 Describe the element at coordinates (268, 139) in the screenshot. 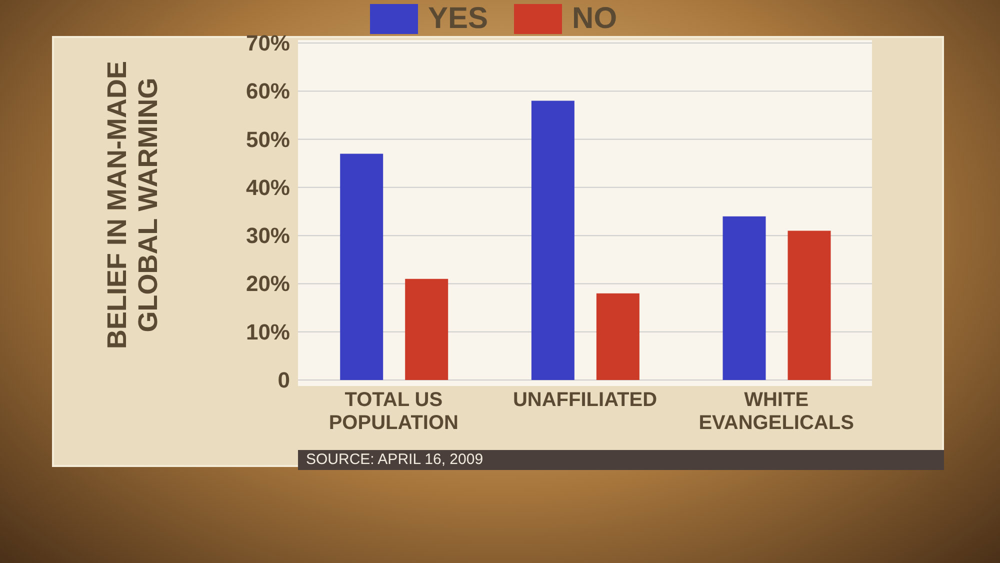

I see `y-tick-label: 50%` at that location.